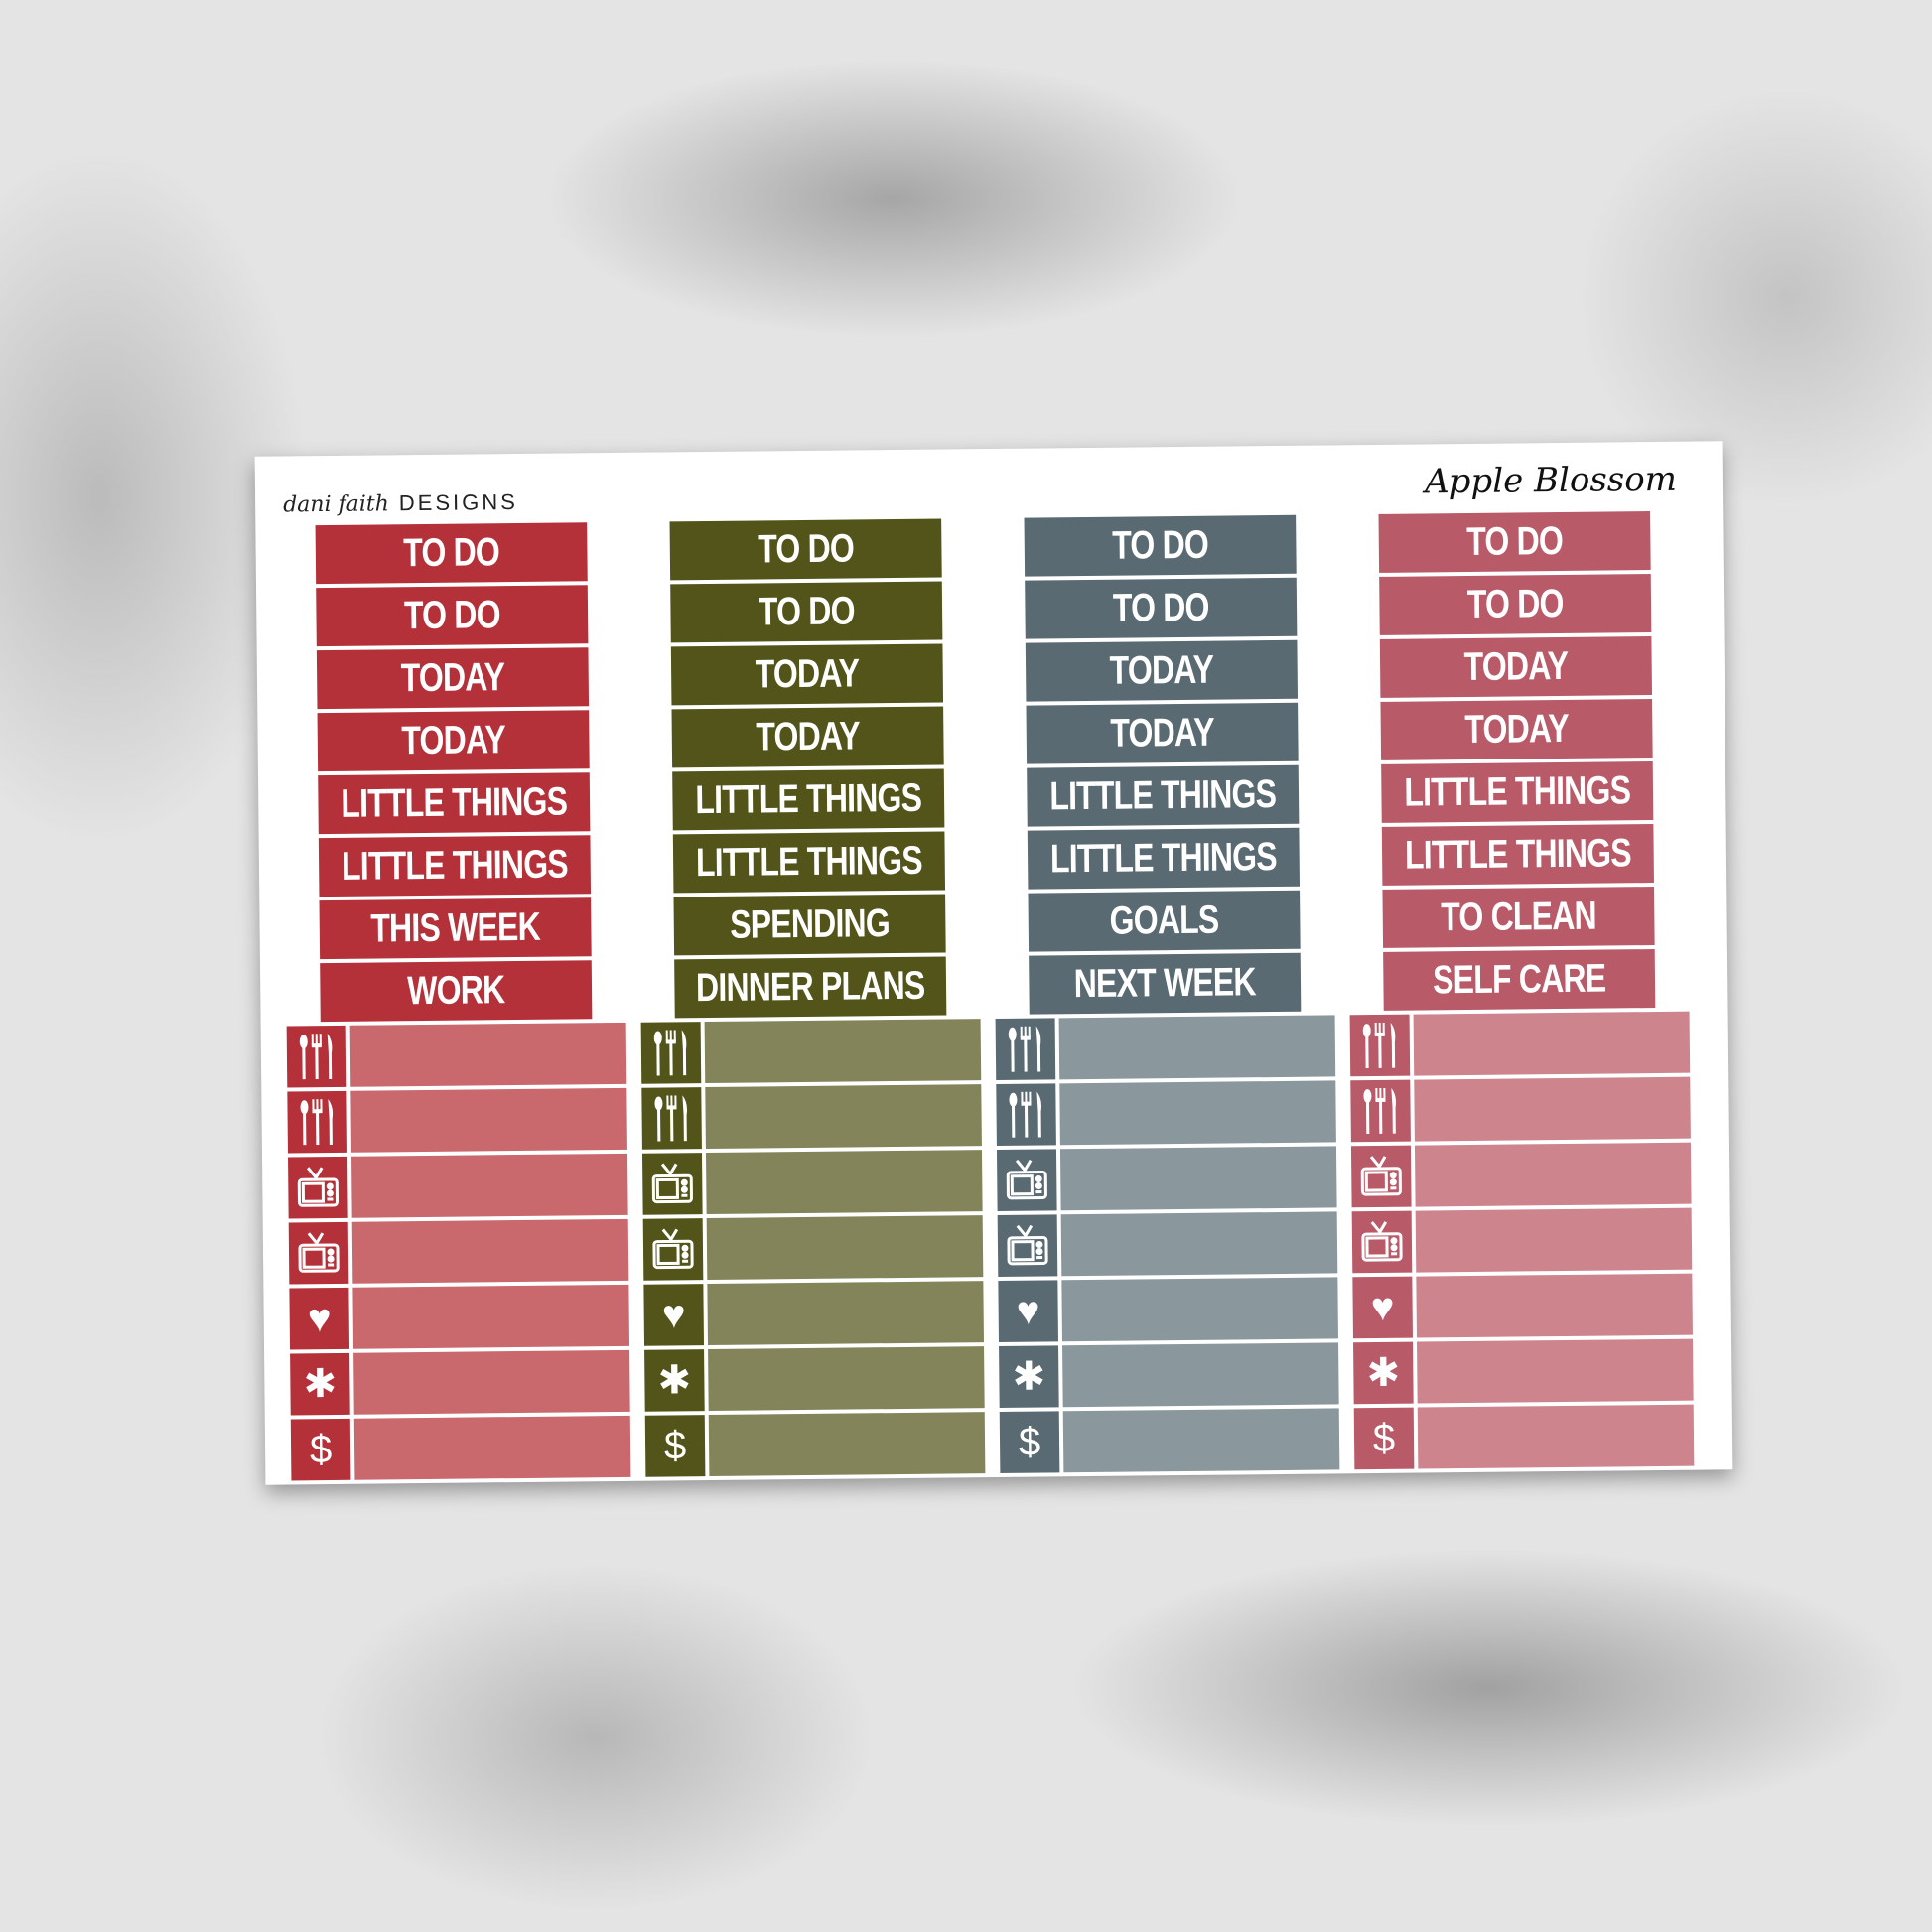  Describe the element at coordinates (401, 503) in the screenshot. I see `brand-logo: dani faith DESIGNS` at that location.